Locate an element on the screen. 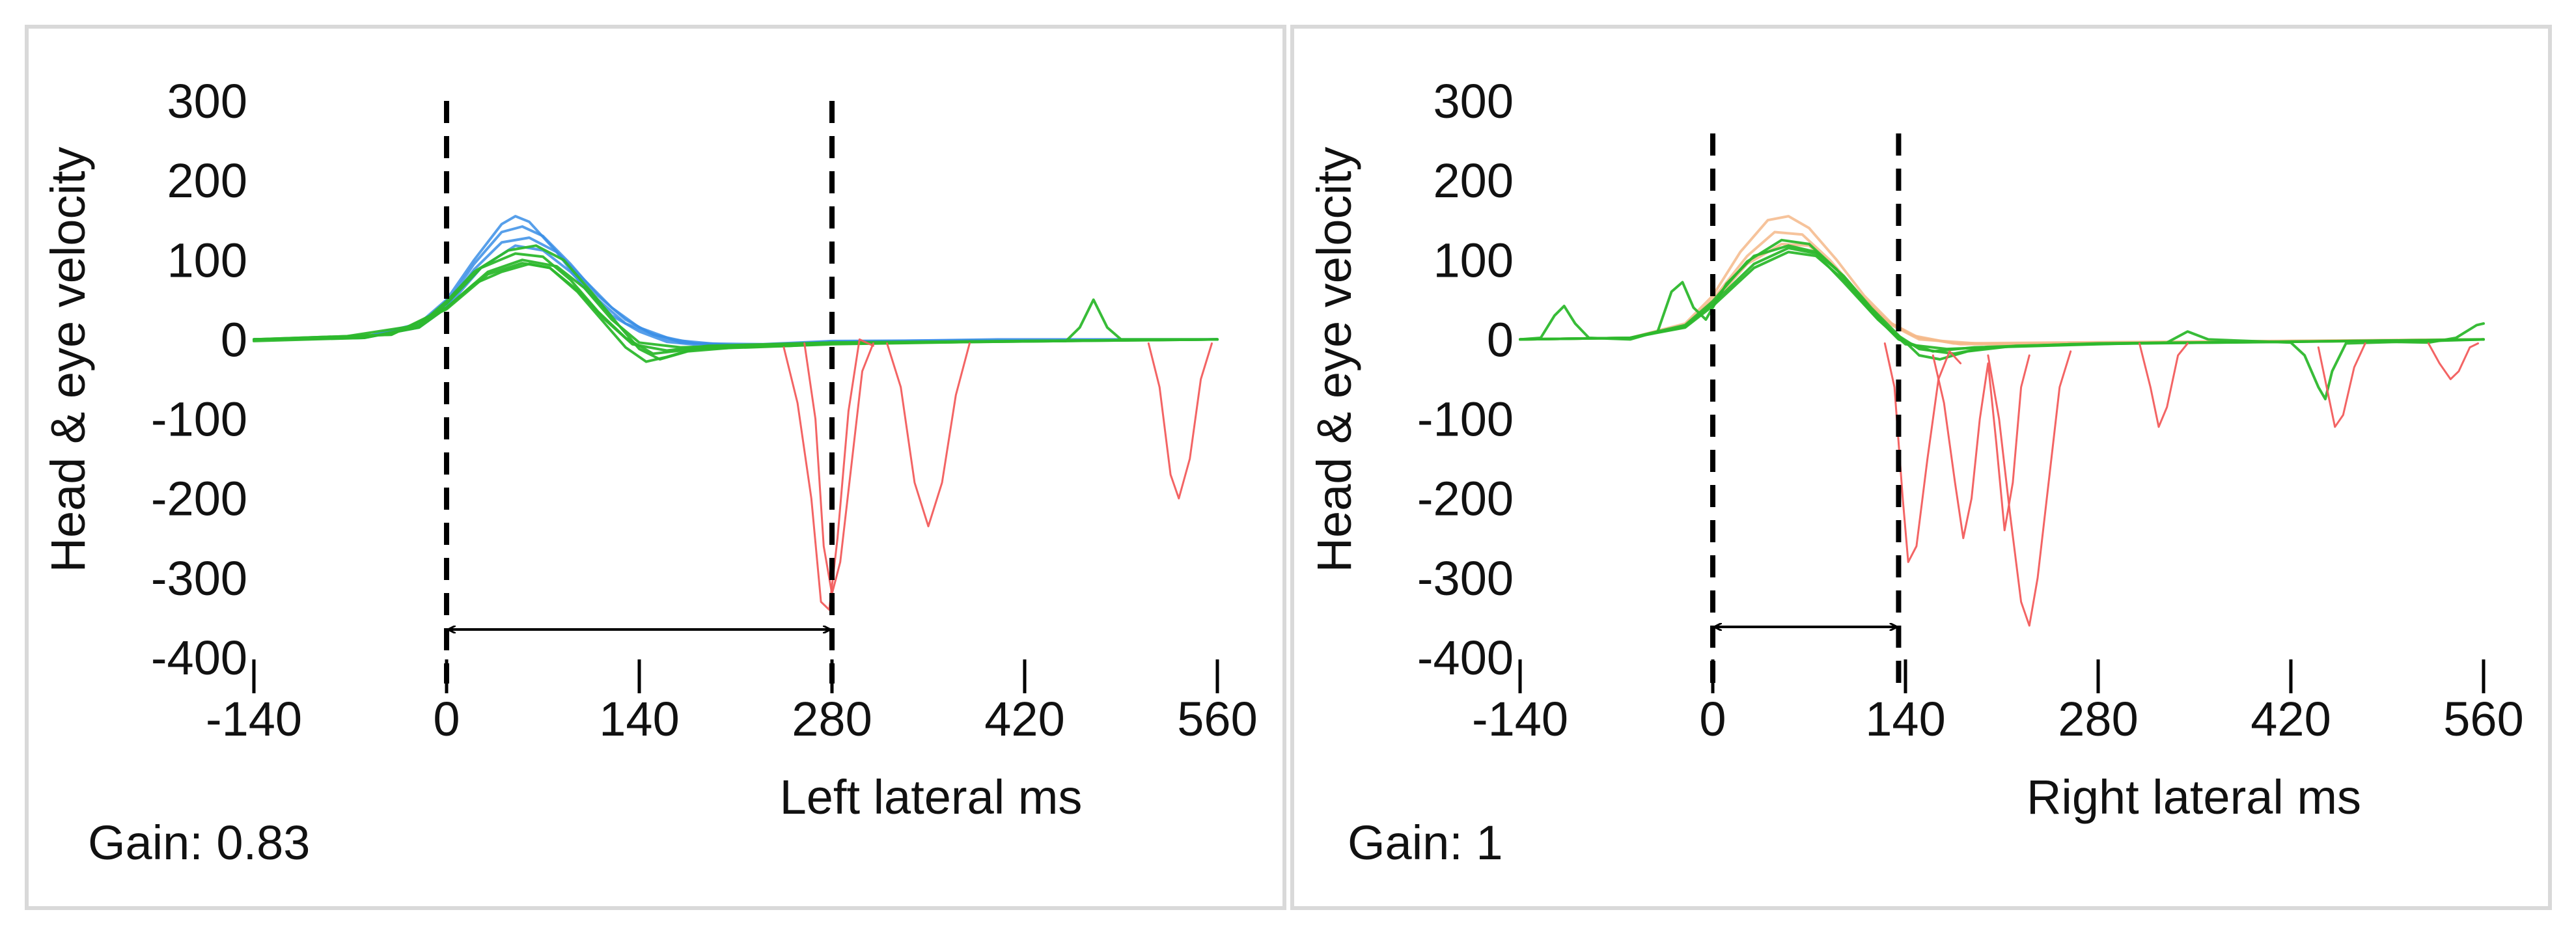 The image size is (2576, 940). right-x-axis-title: Right lateral ms is located at coordinates (2194, 797).